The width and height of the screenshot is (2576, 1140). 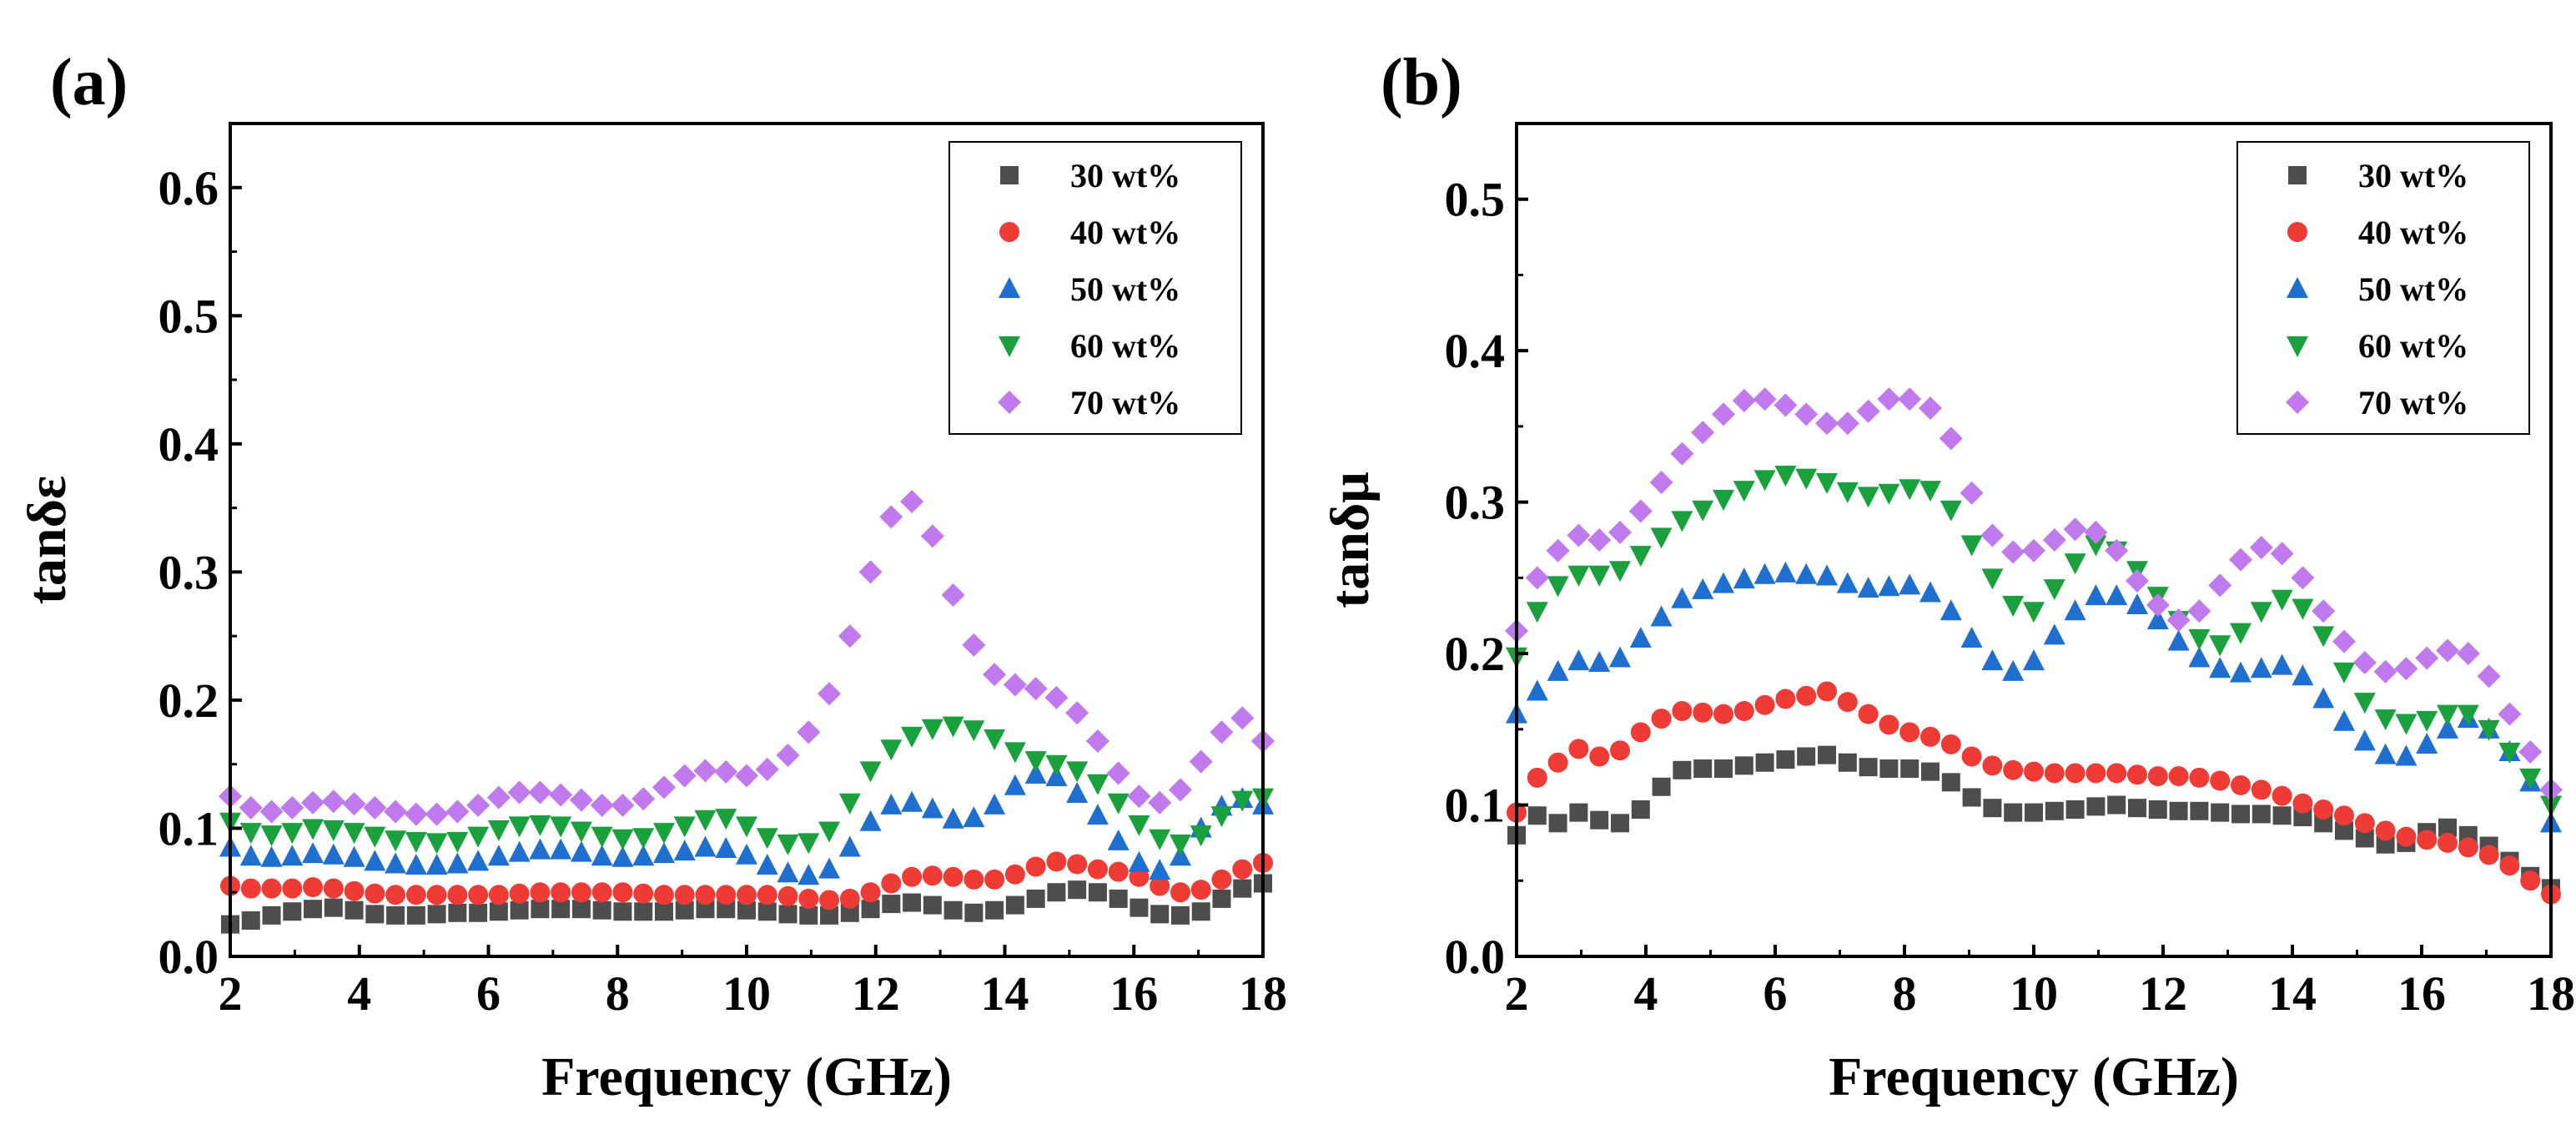 What do you see at coordinates (746, 993) in the screenshot?
I see `x-tick-label: 10` at bounding box center [746, 993].